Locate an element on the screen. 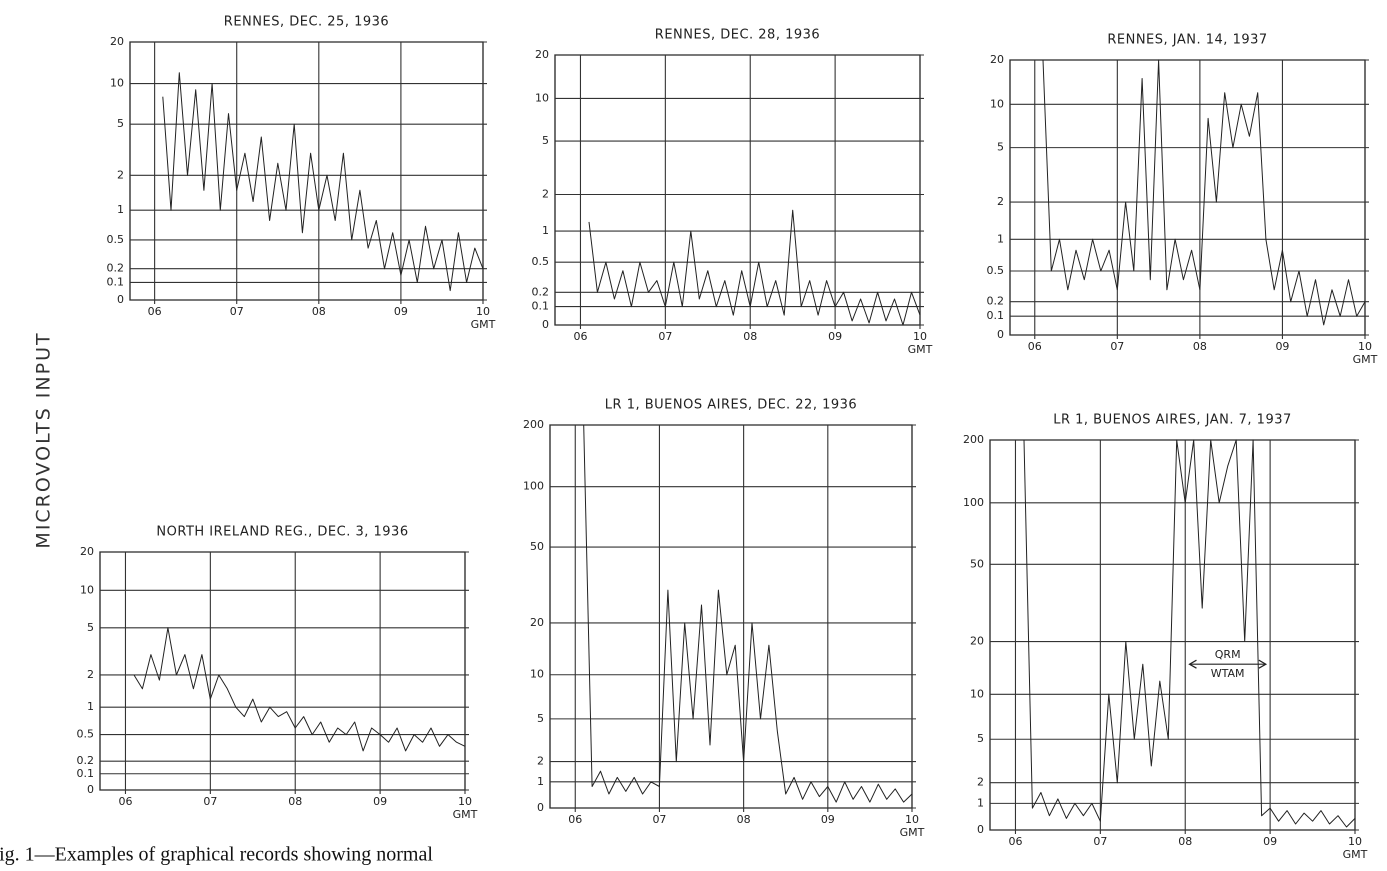 The image size is (1387, 871). chart-title: NORTH IRELAND REG., DEC. 3, 1936 is located at coordinates (282, 532).